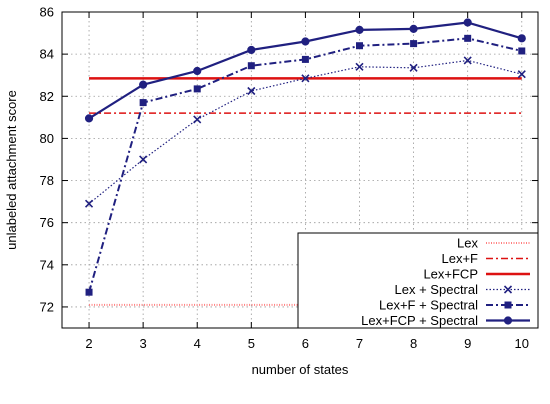 This screenshot has width=550, height=404. Describe the element at coordinates (47, 96) in the screenshot. I see `y-tick-label: 82` at that location.